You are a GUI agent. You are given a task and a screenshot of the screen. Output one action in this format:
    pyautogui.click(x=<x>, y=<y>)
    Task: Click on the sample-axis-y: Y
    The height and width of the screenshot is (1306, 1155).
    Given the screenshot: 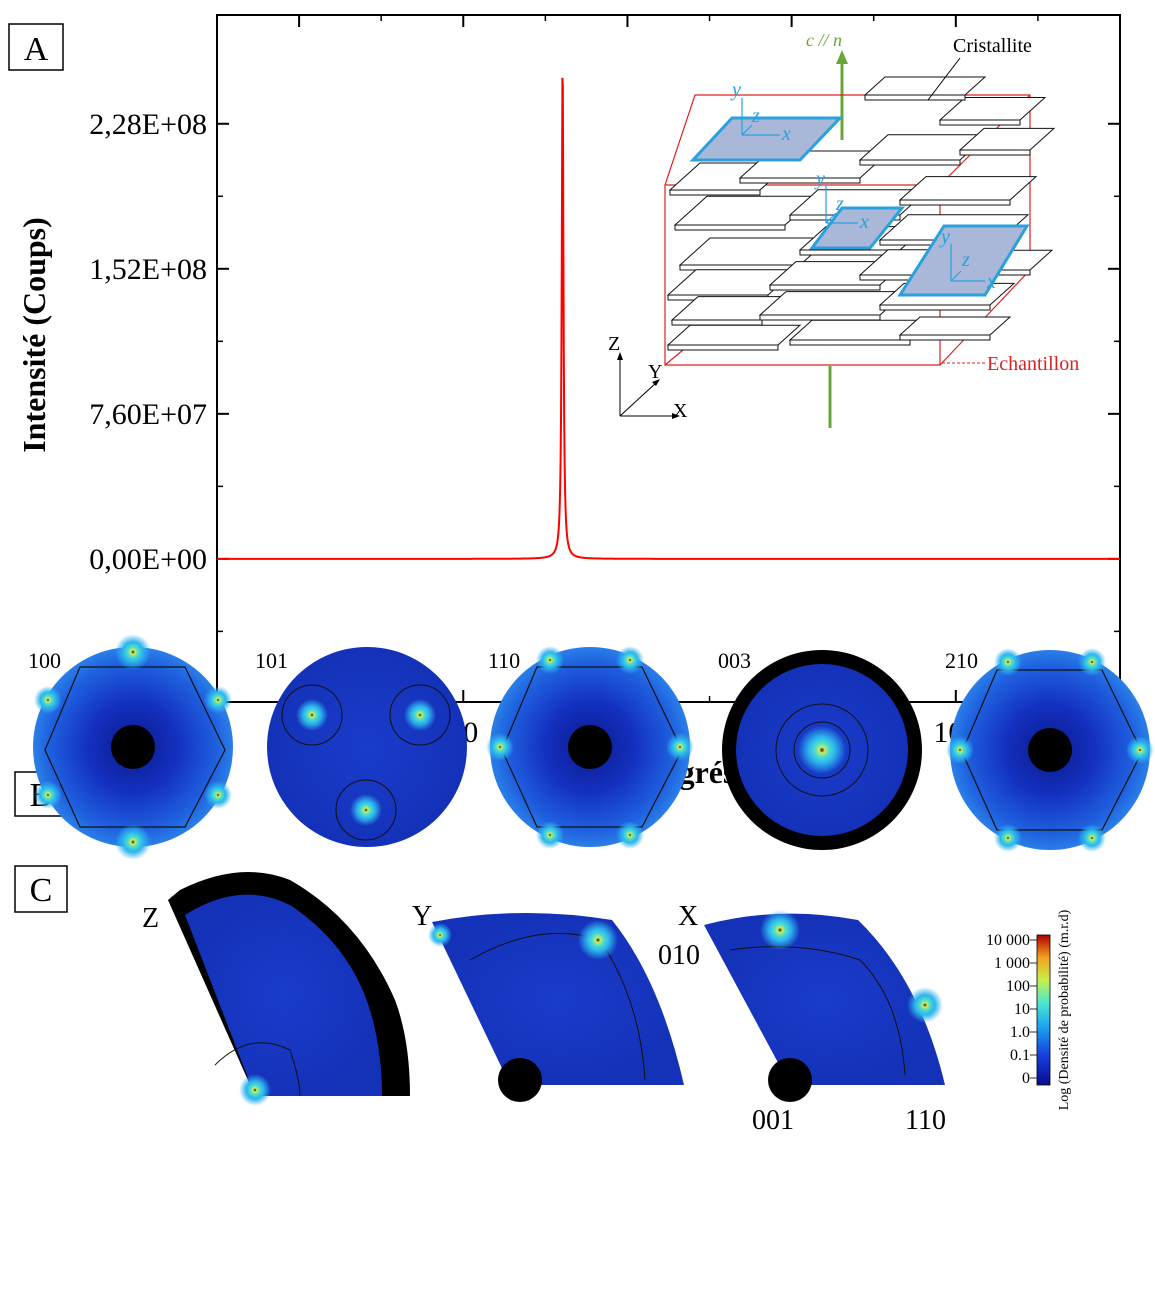 What is the action you would take?
    pyautogui.click(x=655, y=372)
    